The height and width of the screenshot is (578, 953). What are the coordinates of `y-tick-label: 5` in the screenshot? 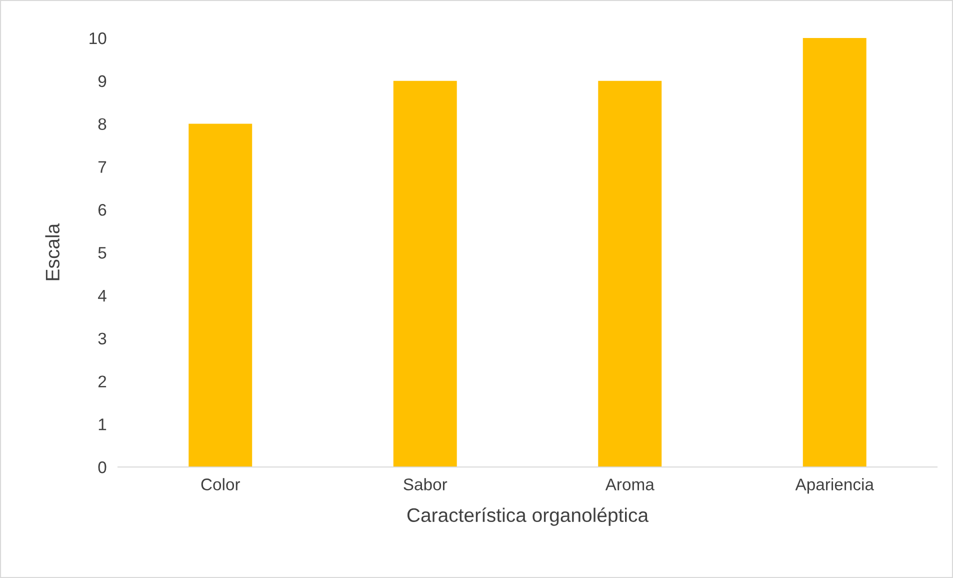 It's located at (102, 253).